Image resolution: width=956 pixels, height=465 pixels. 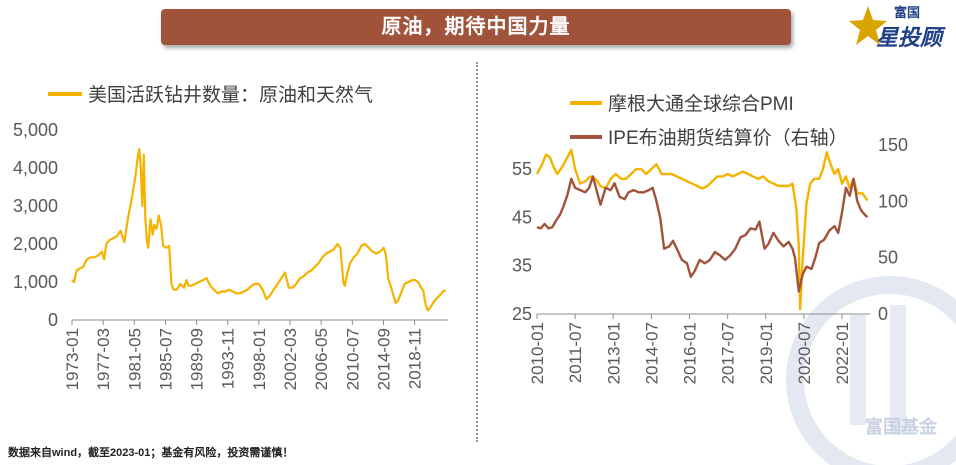 What do you see at coordinates (151, 453) in the screenshot?
I see `footer-note: 数据来自wind，截至2023-01；基金有风险，投资需谨慎！` at bounding box center [151, 453].